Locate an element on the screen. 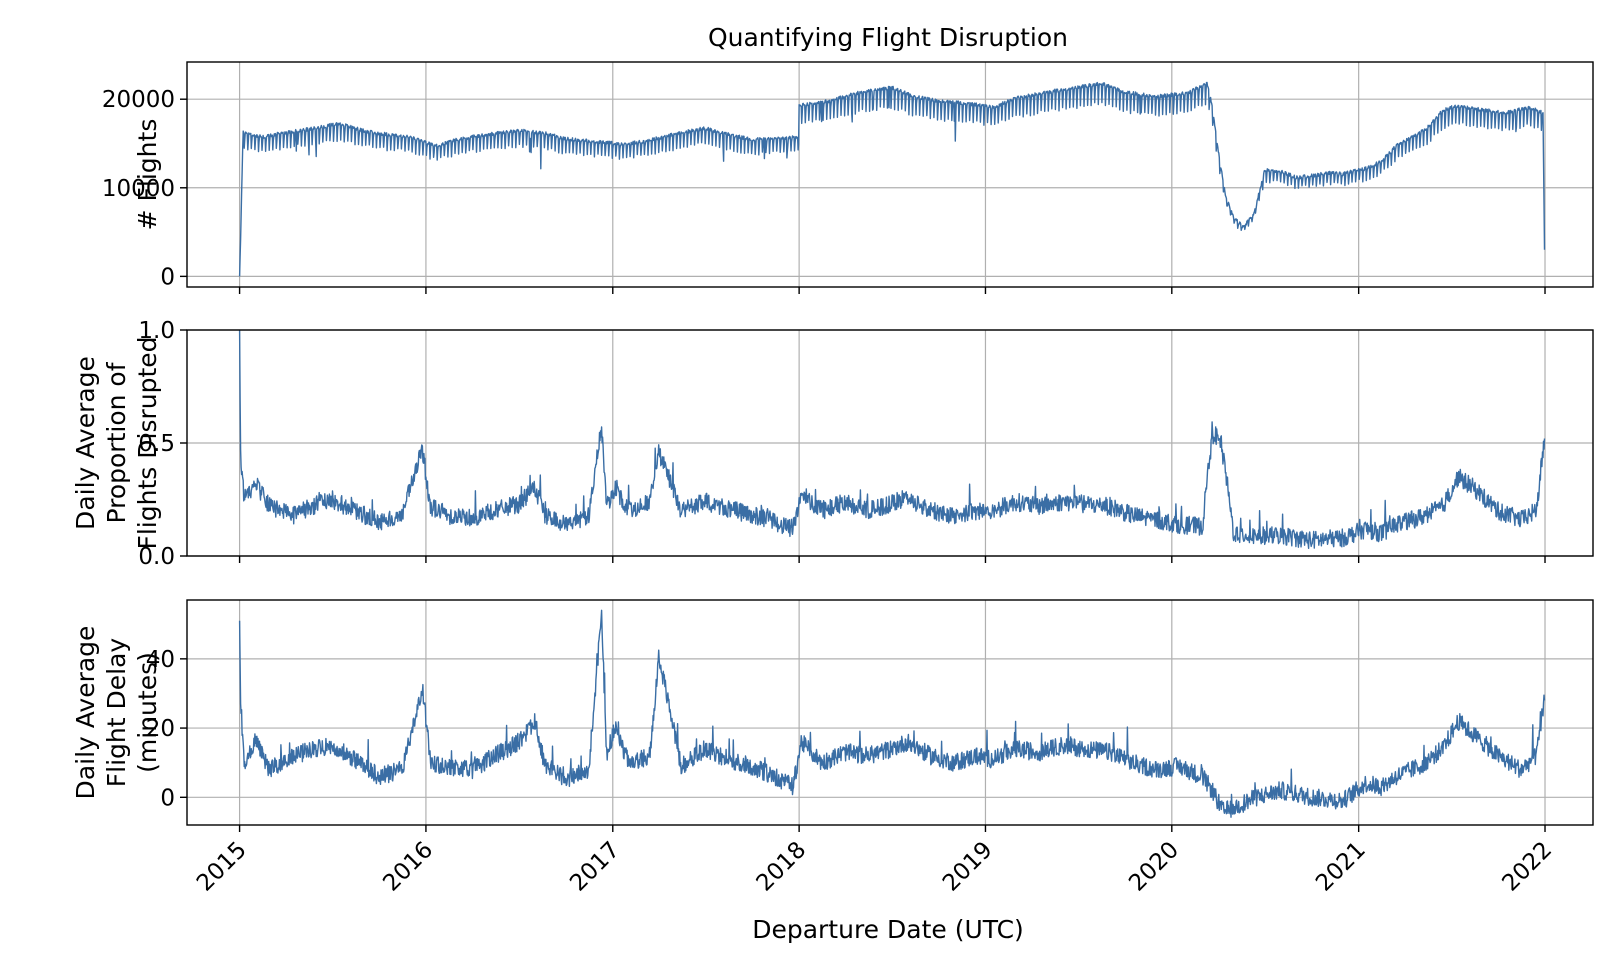 The width and height of the screenshot is (1618, 960). x-tick-label: 2015 is located at coordinates (222, 867).